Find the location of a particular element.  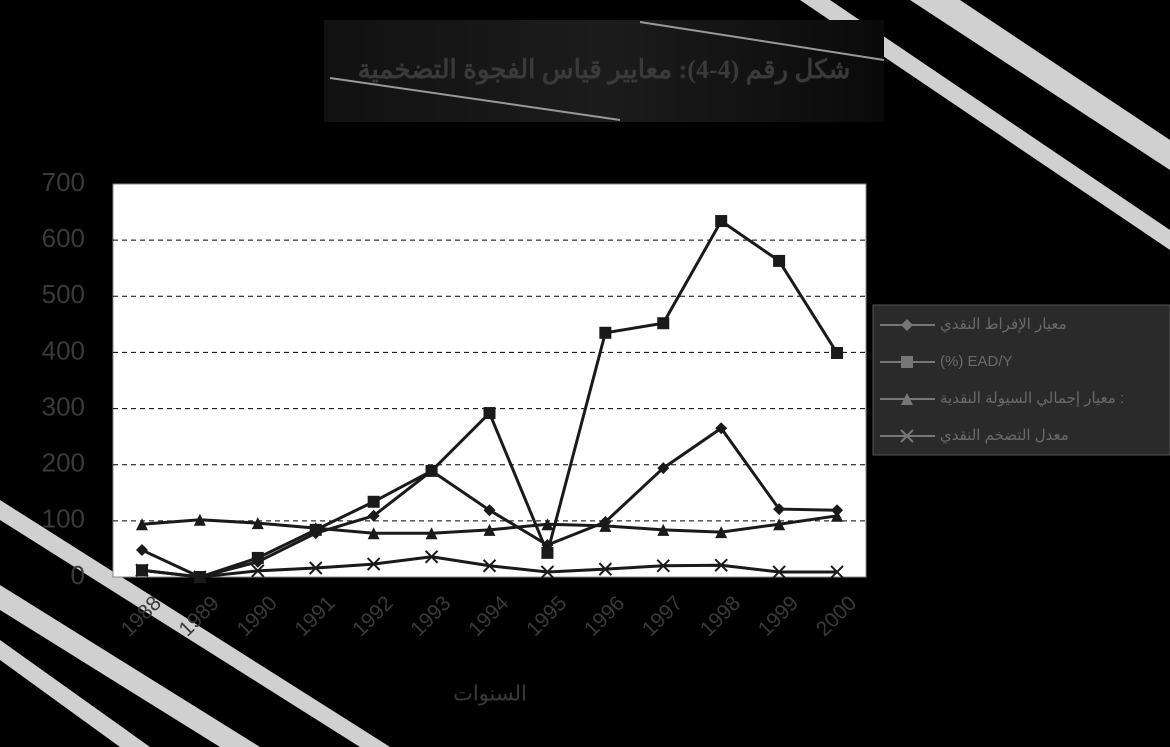

y-tick-label: 100 is located at coordinates (63, 519).